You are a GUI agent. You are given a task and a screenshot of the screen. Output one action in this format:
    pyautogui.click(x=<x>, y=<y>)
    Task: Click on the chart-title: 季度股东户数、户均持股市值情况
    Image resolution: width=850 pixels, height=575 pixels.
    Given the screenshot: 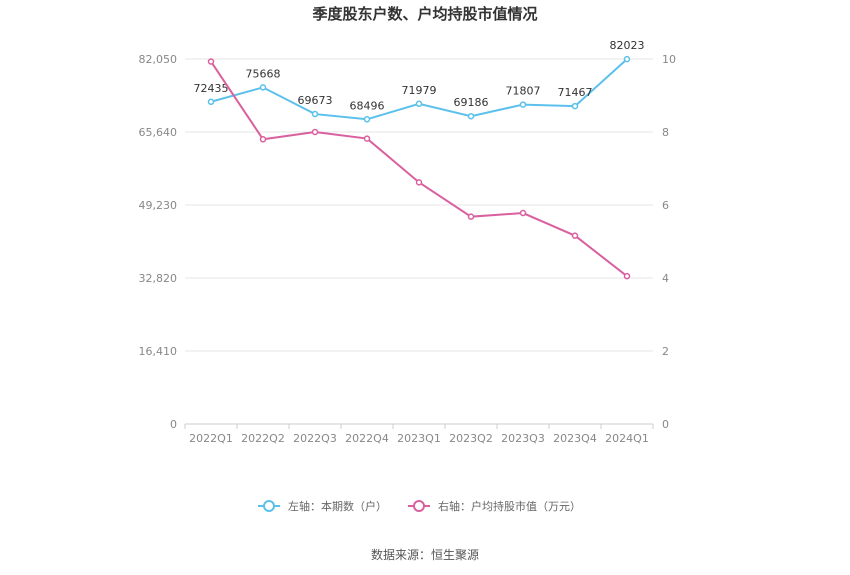 What is the action you would take?
    pyautogui.click(x=424, y=14)
    